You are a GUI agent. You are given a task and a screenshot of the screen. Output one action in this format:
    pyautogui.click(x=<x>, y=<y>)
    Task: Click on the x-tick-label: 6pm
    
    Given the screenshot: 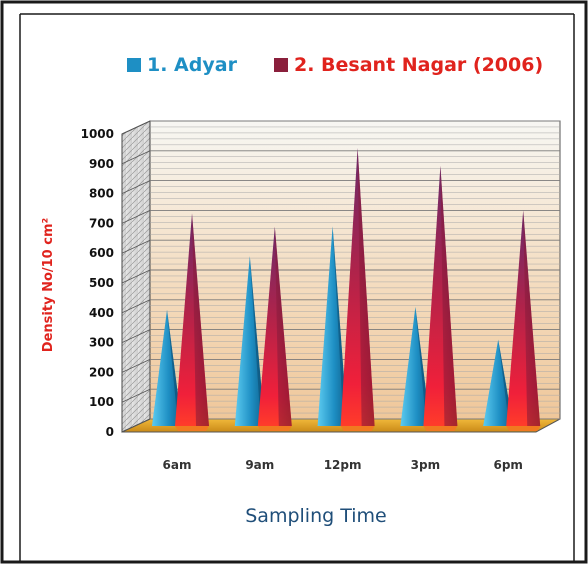 What is the action you would take?
    pyautogui.click(x=507, y=465)
    